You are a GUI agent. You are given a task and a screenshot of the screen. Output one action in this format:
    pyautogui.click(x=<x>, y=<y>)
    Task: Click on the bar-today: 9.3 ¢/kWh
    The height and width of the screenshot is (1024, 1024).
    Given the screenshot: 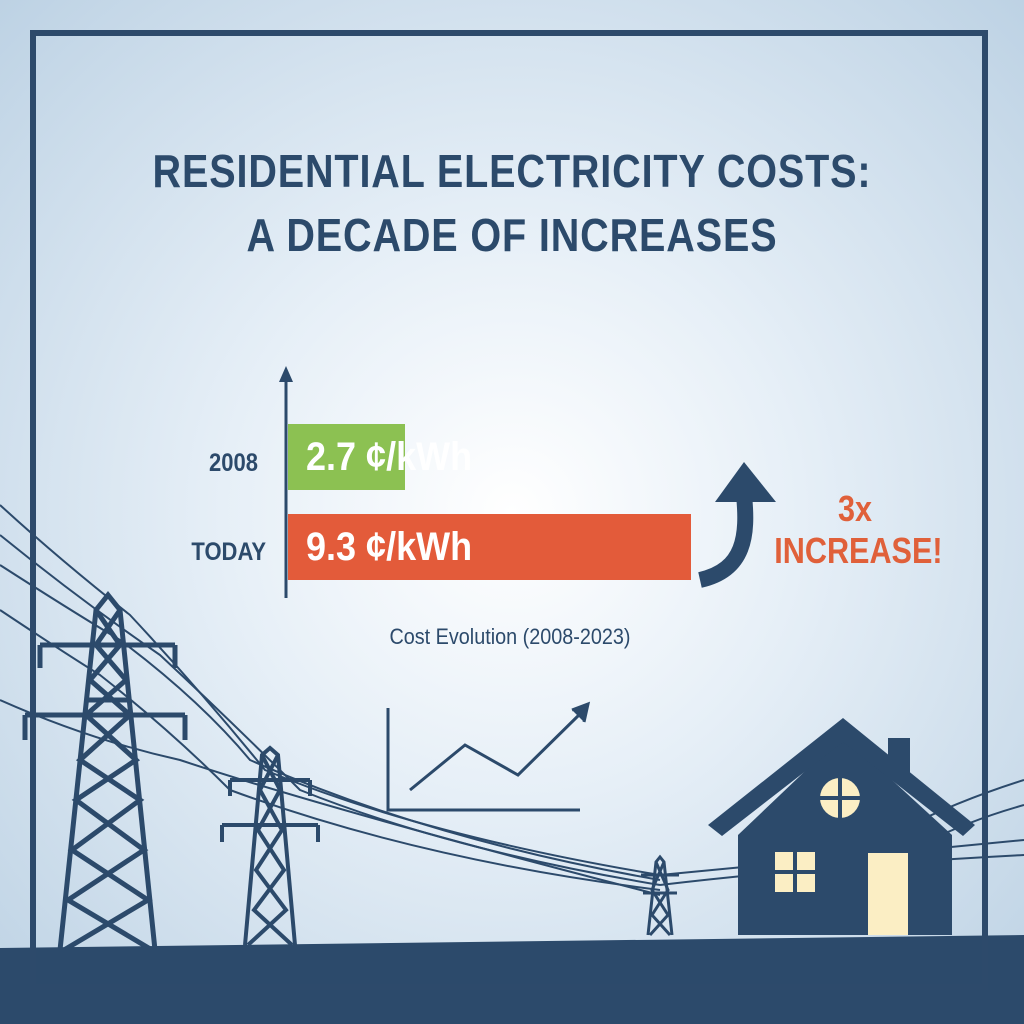 What is the action you would take?
    pyautogui.click(x=489, y=547)
    